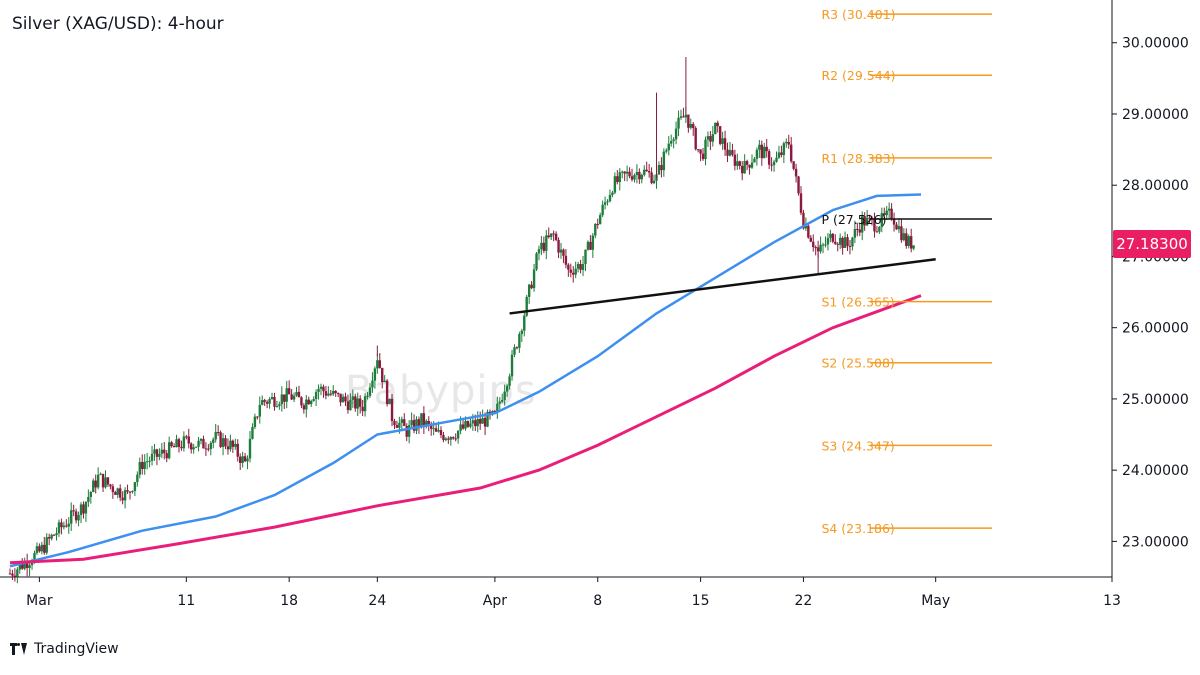 Image resolution: width=1200 pixels, height=675 pixels. I want to click on x-tick-label: 11, so click(186, 601).